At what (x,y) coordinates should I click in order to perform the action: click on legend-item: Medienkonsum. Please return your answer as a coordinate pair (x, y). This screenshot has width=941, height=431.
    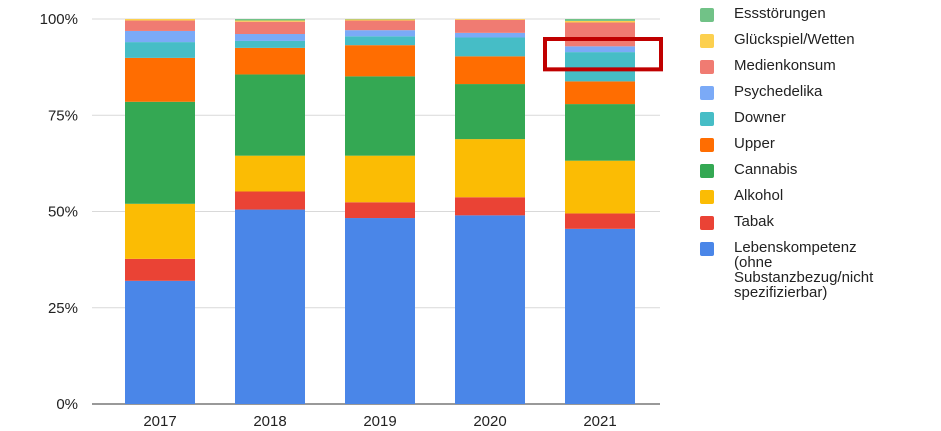
    Looking at the image, I should click on (820, 66).